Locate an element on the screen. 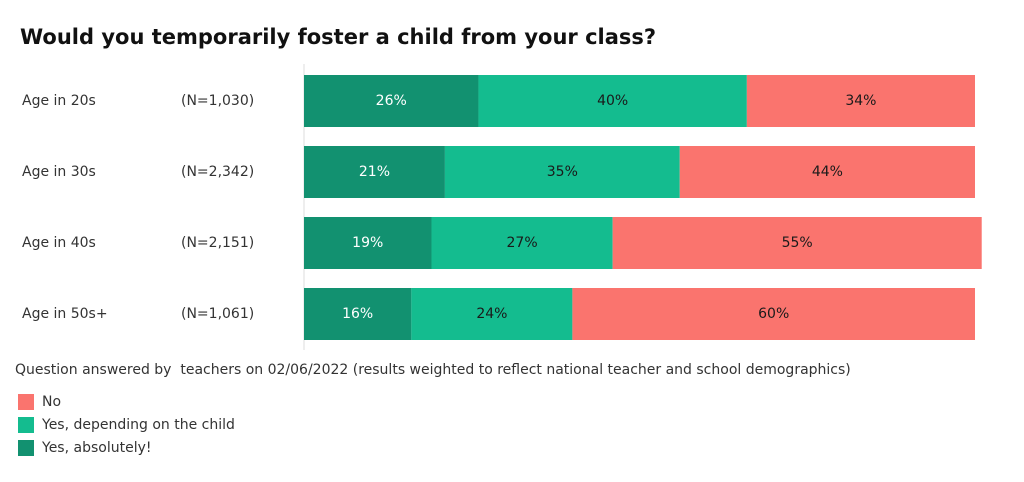  value-label: 16% is located at coordinates (357, 314).